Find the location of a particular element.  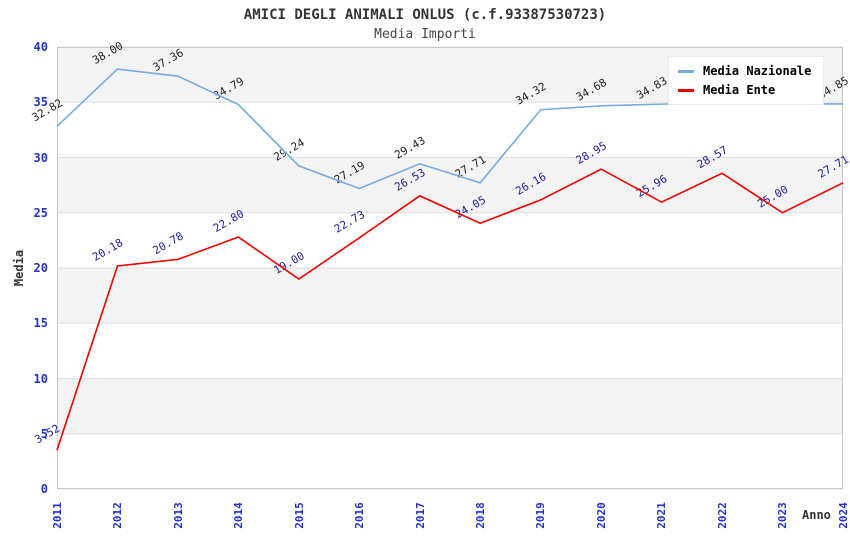

x-tick-label: 2020 is located at coordinates (601, 515).